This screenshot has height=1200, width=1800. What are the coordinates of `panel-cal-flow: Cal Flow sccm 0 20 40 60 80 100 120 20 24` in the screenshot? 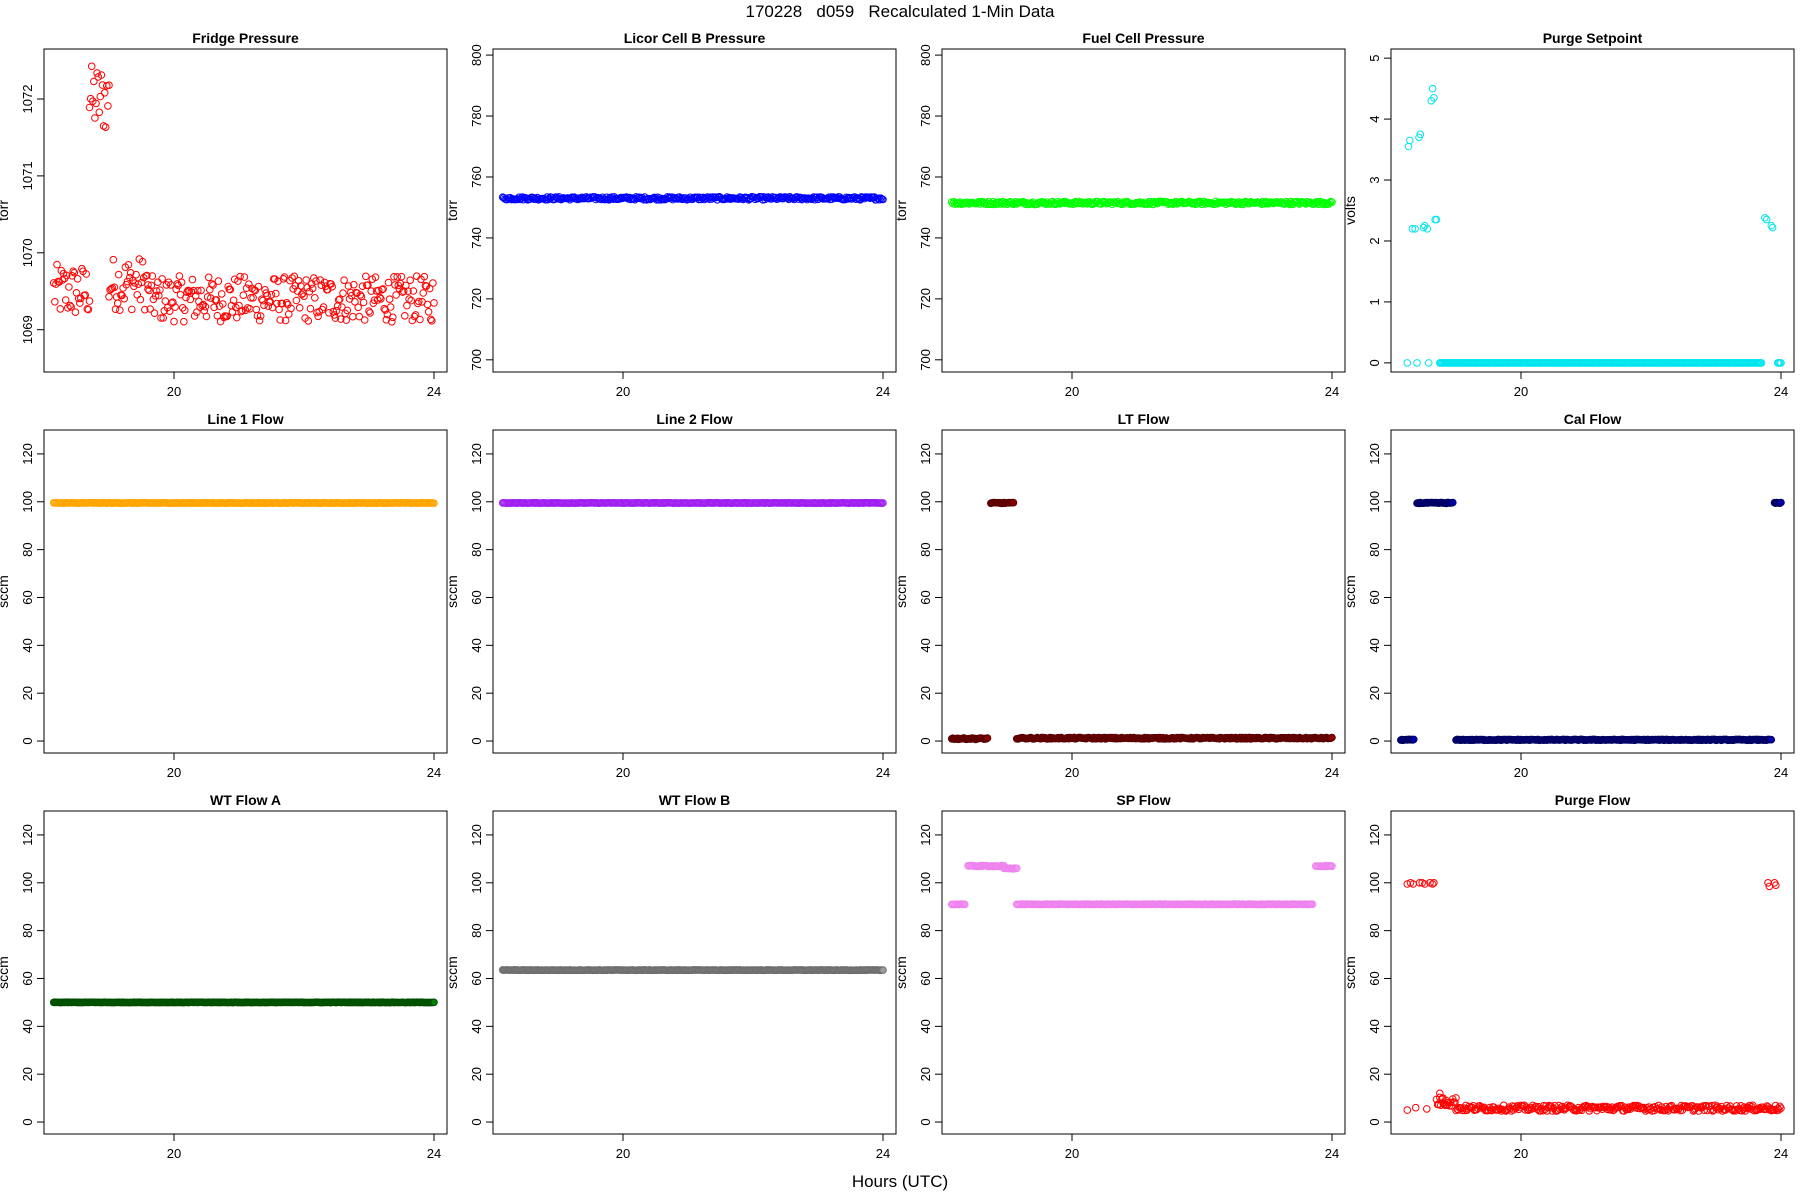 It's located at (1568, 595).